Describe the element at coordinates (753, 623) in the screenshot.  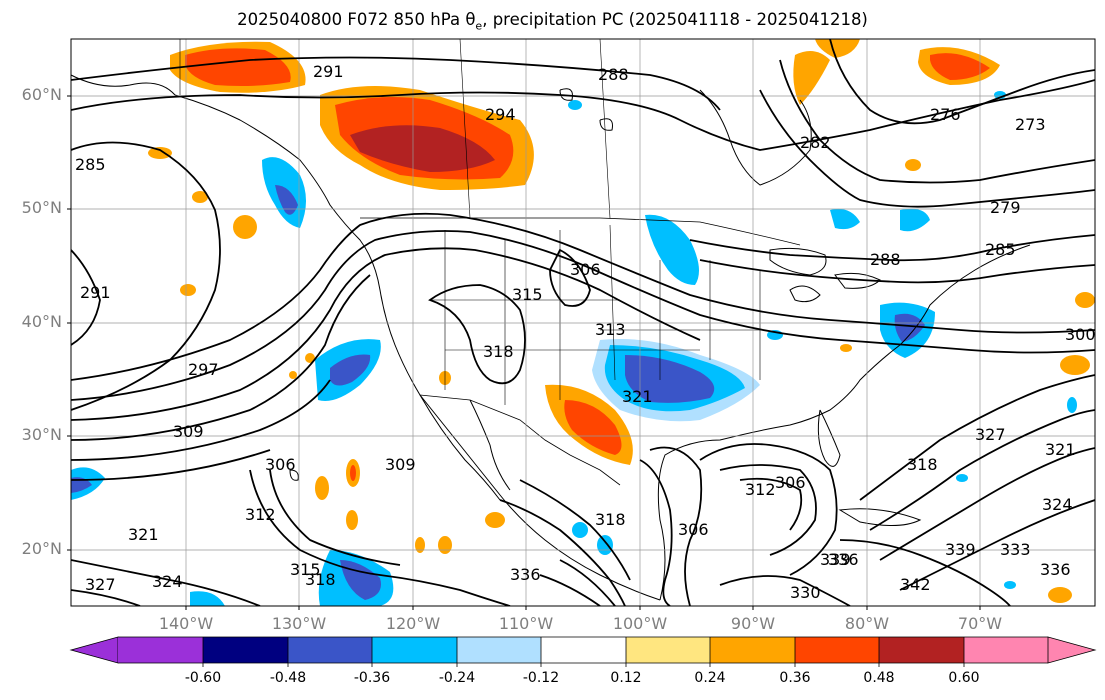
I see `lon-label: 90°W` at that location.